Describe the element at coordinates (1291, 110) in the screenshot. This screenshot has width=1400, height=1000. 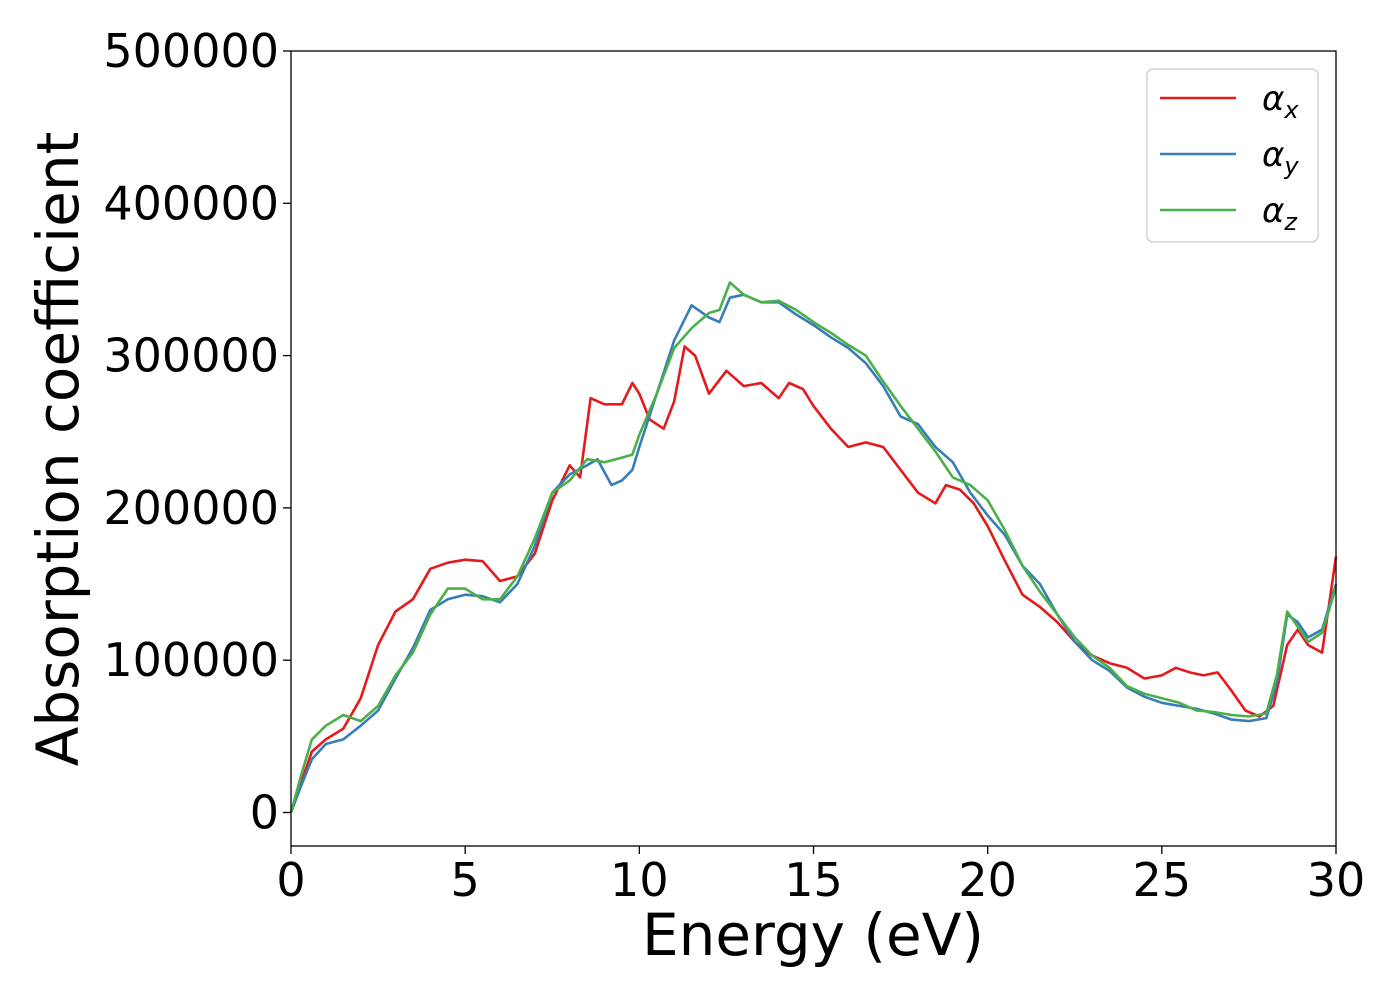
I see `legend-subscript: x` at that location.